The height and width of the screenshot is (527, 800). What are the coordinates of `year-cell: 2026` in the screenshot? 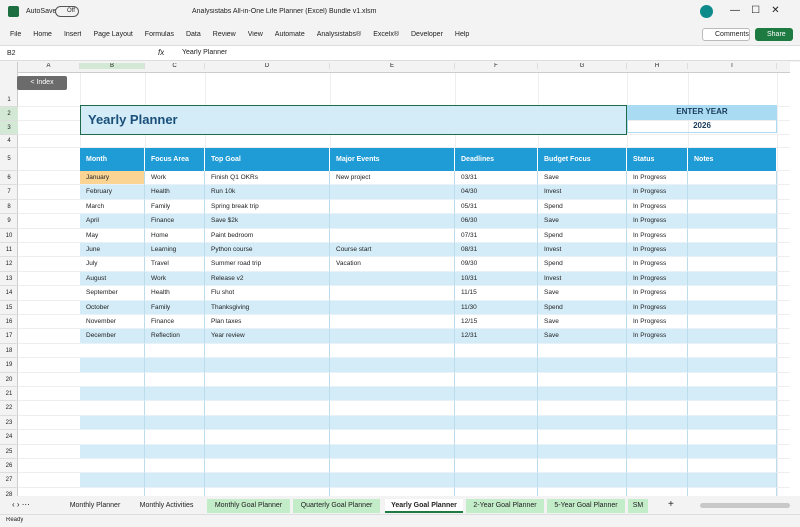 It's located at (702, 126).